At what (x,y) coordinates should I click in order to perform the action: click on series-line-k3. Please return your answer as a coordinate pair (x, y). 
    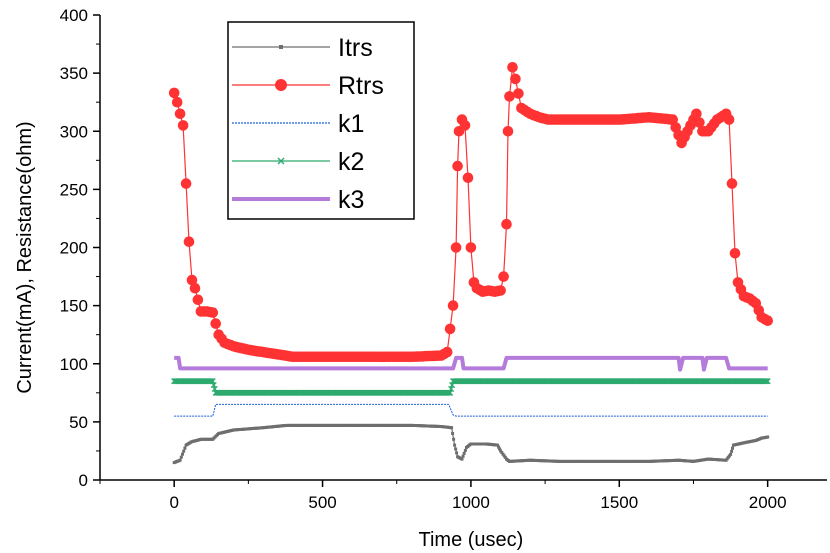
    Looking at the image, I should click on (471, 363).